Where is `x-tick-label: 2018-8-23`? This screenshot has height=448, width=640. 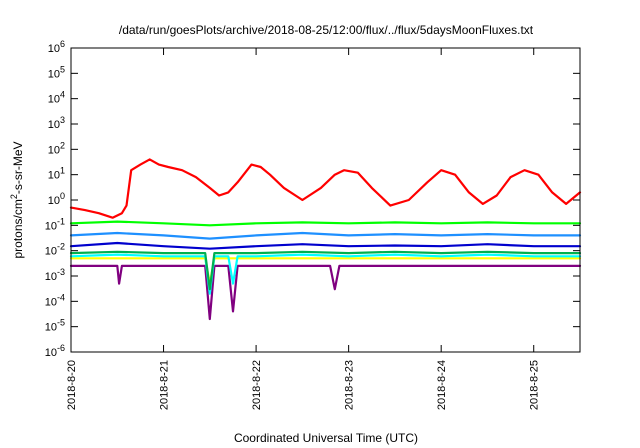
x-tick-label: 2018-8-23 is located at coordinates (350, 385).